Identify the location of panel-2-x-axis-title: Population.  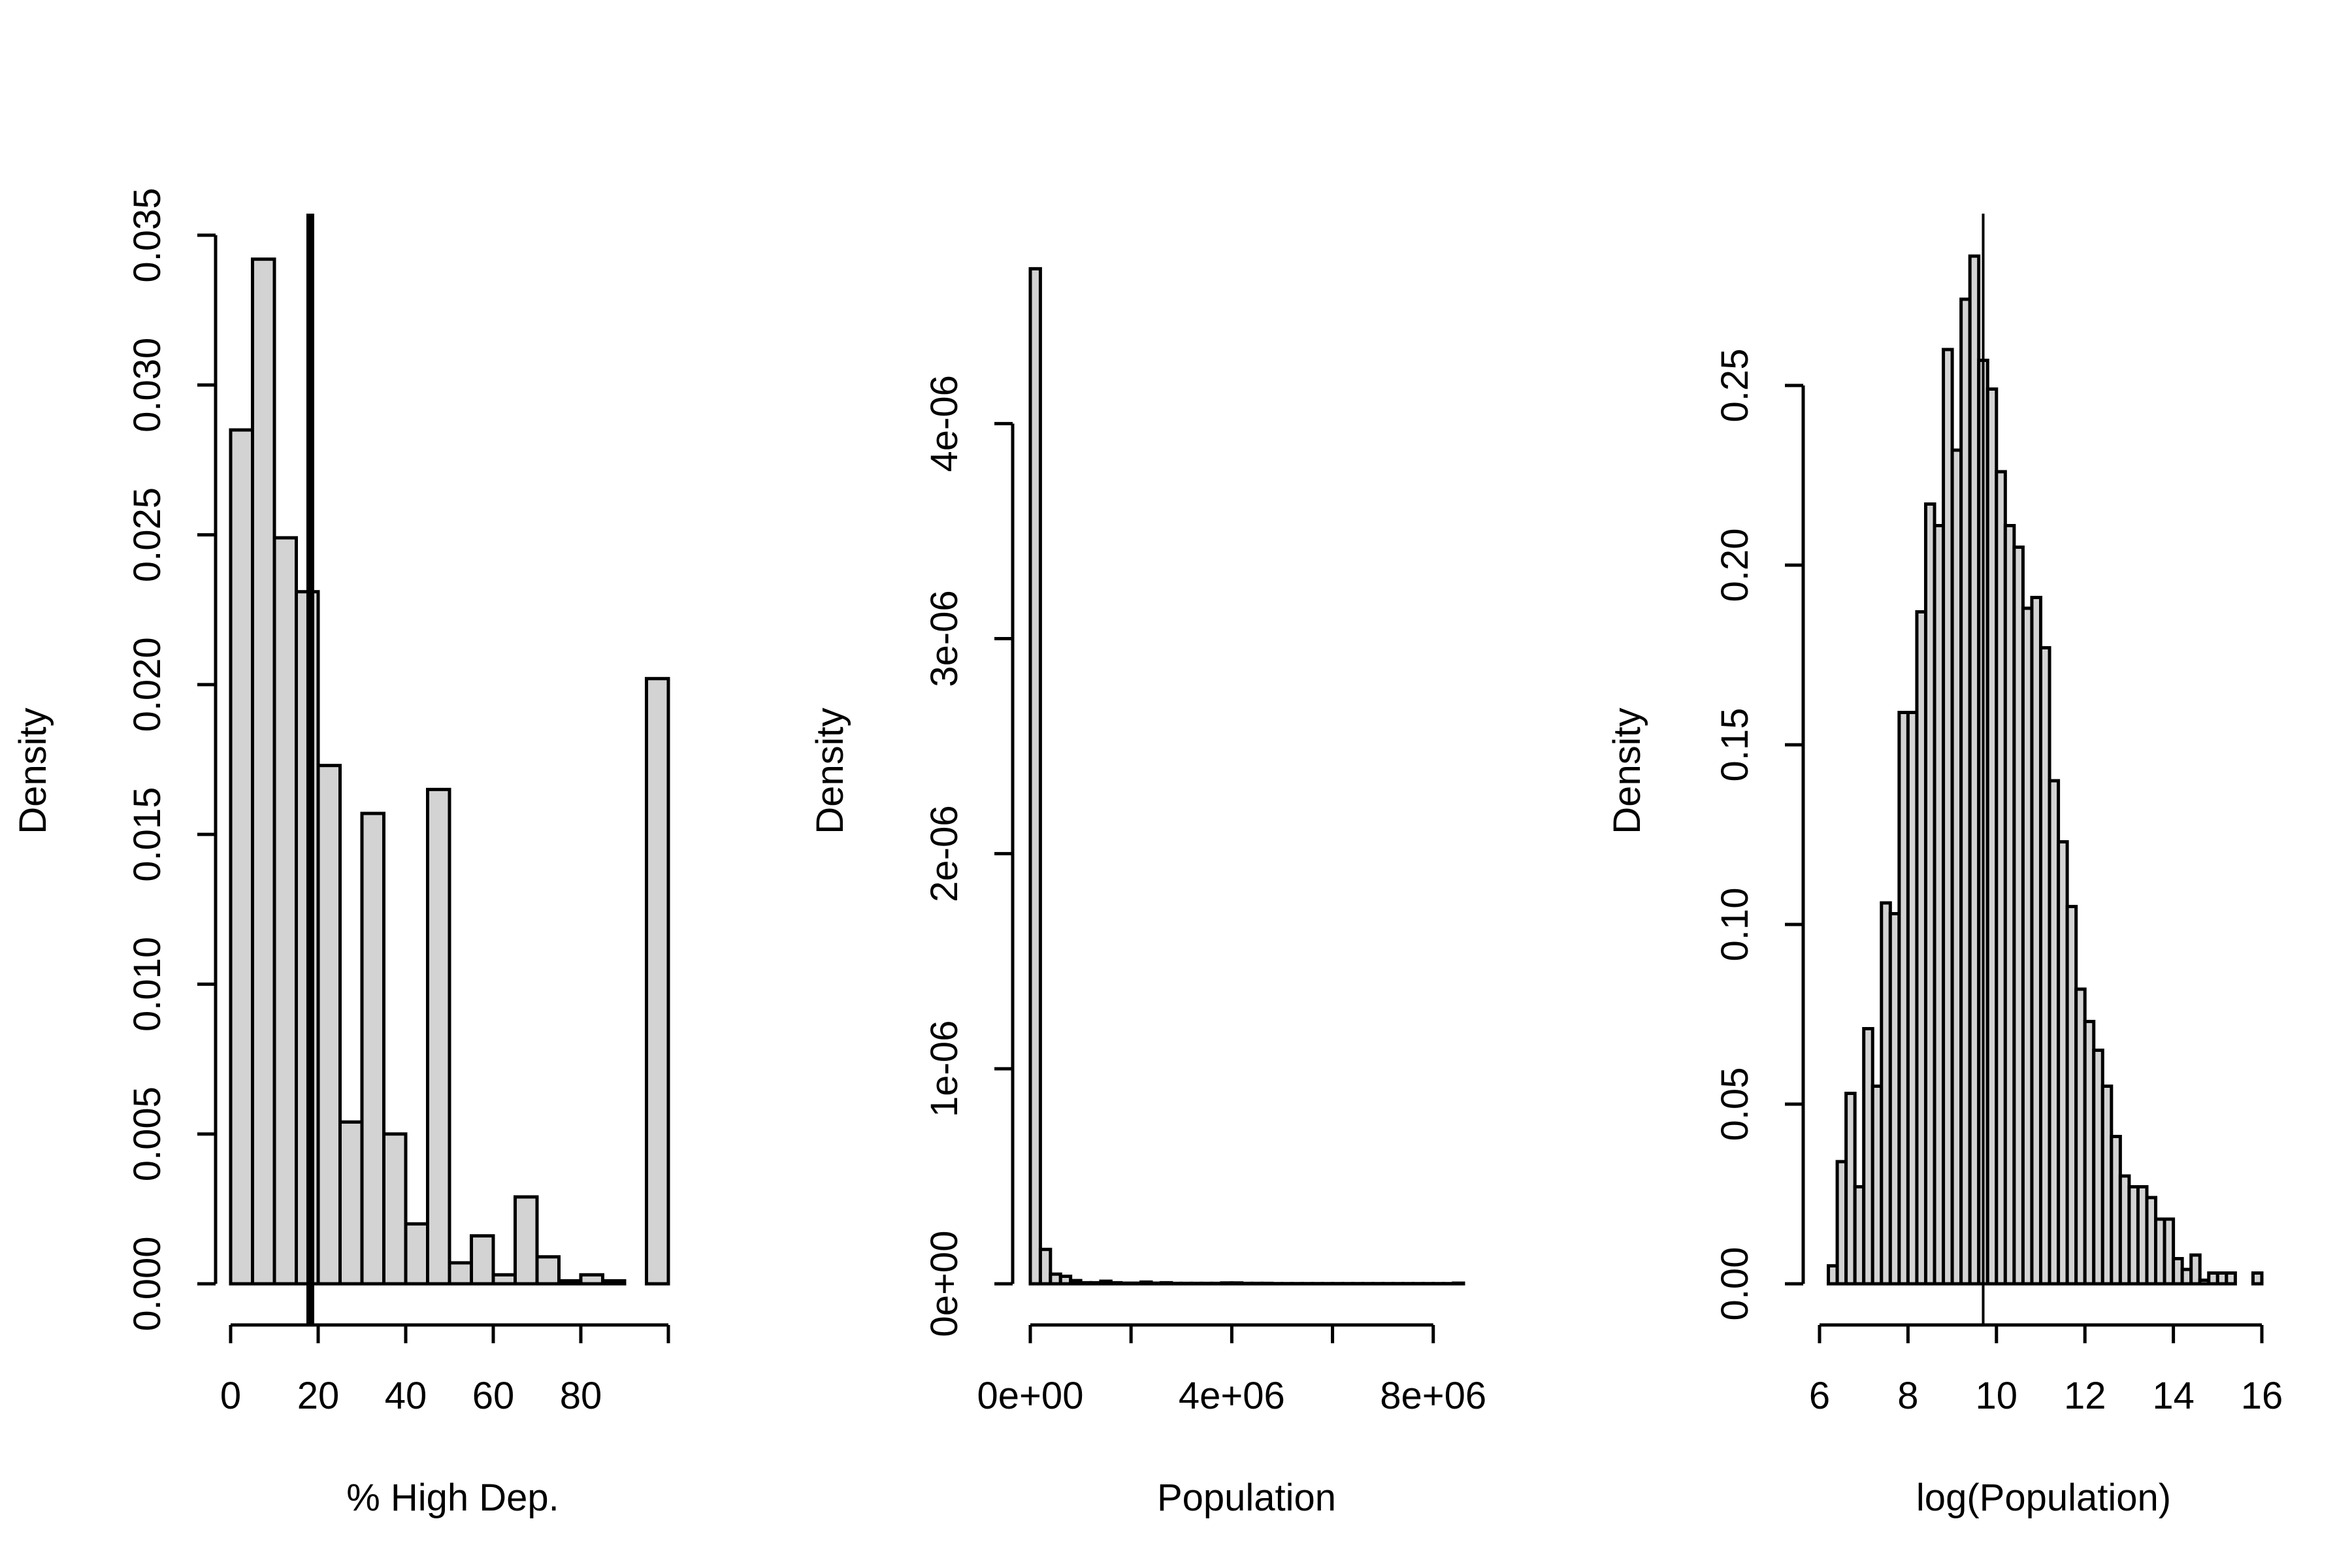
(1246, 1498).